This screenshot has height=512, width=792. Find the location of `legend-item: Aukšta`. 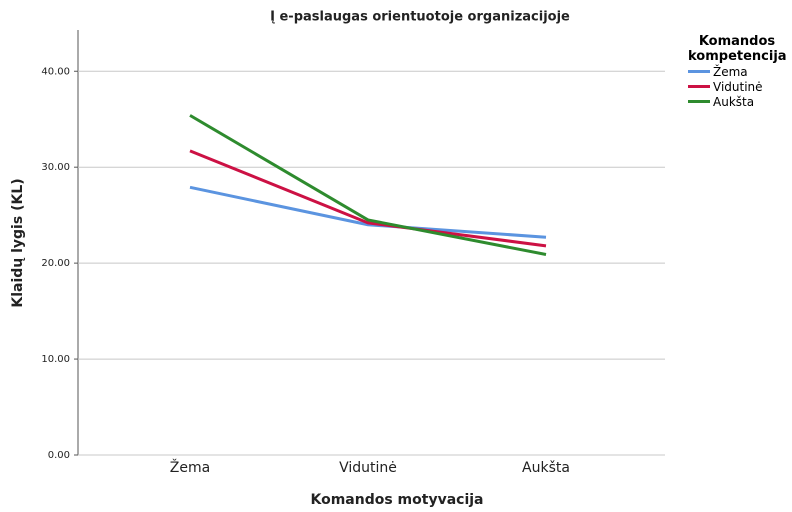

legend-item: Aukšta is located at coordinates (738, 101).